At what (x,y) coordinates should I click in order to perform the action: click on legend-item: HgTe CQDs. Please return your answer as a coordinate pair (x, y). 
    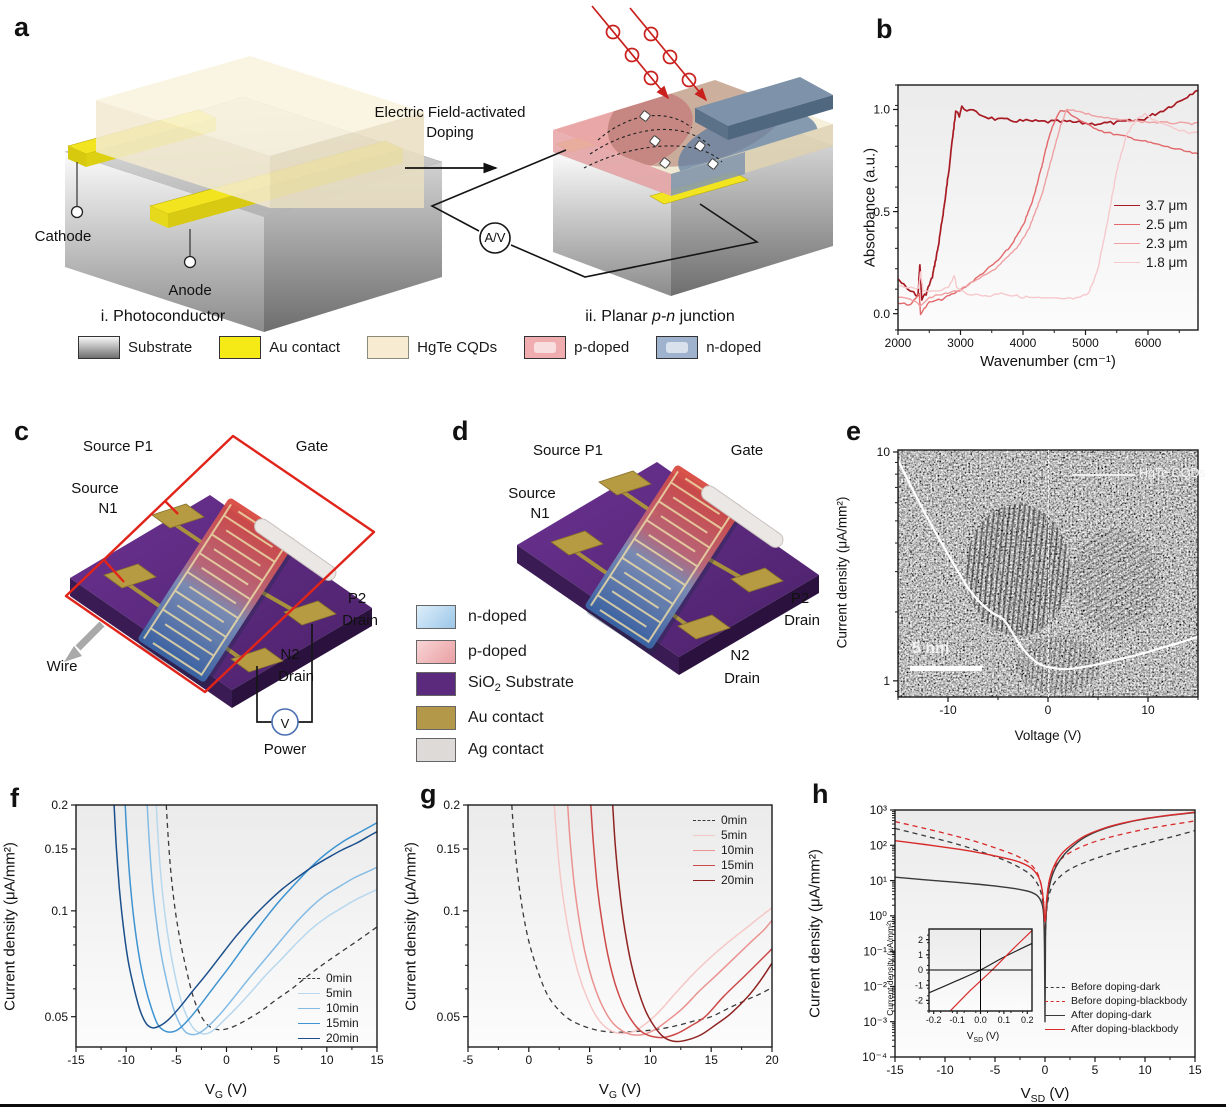
    Looking at the image, I should click on (432, 347).